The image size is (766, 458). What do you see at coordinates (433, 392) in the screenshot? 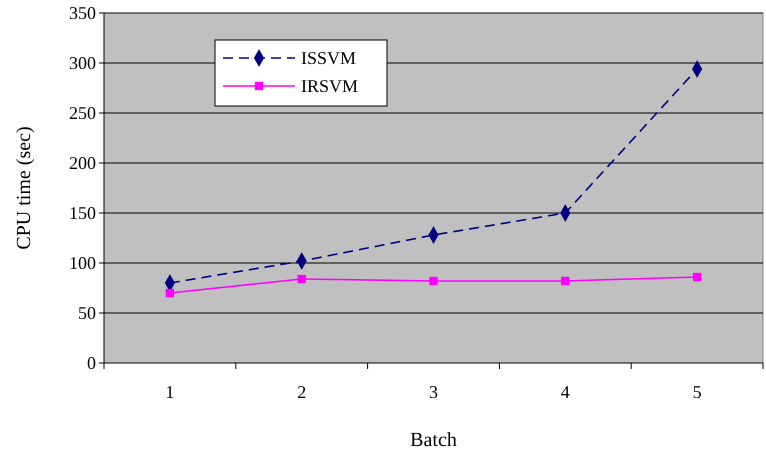
I see `x-tick-label: 3` at bounding box center [433, 392].